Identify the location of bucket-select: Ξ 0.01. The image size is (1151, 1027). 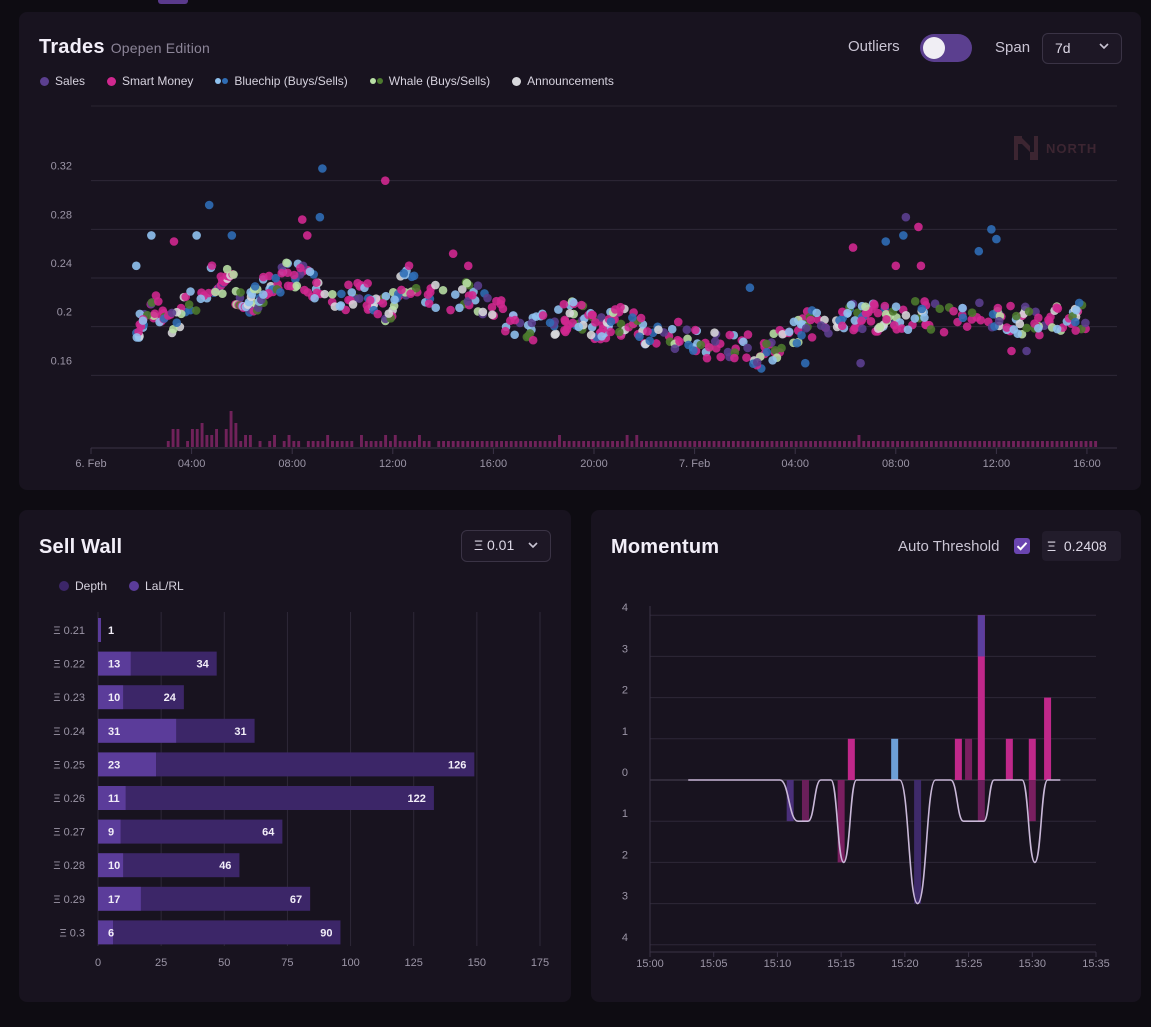
(506, 546).